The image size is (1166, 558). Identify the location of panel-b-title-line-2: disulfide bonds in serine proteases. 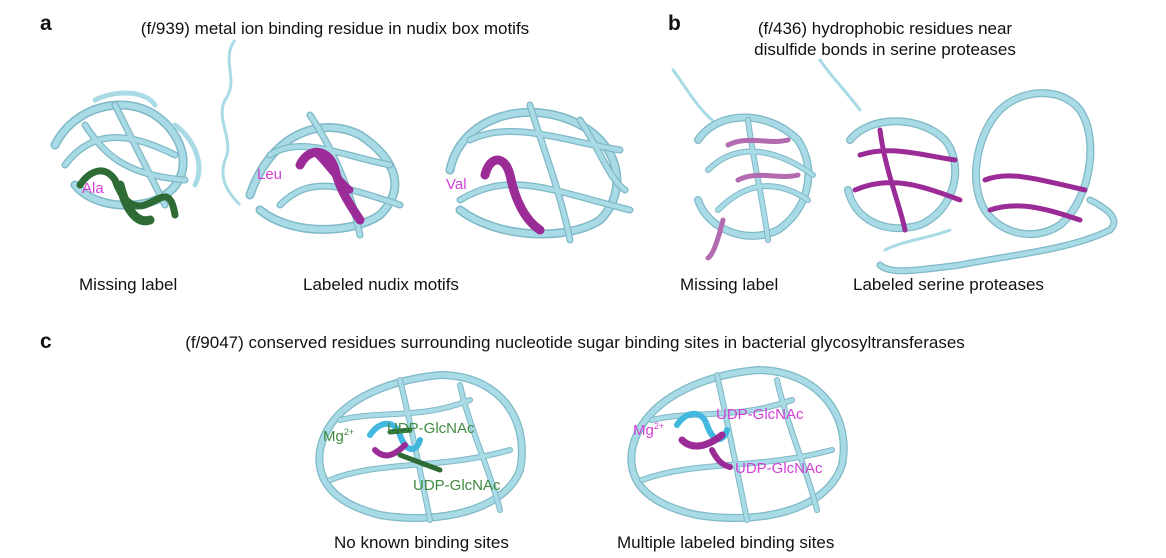
(885, 49).